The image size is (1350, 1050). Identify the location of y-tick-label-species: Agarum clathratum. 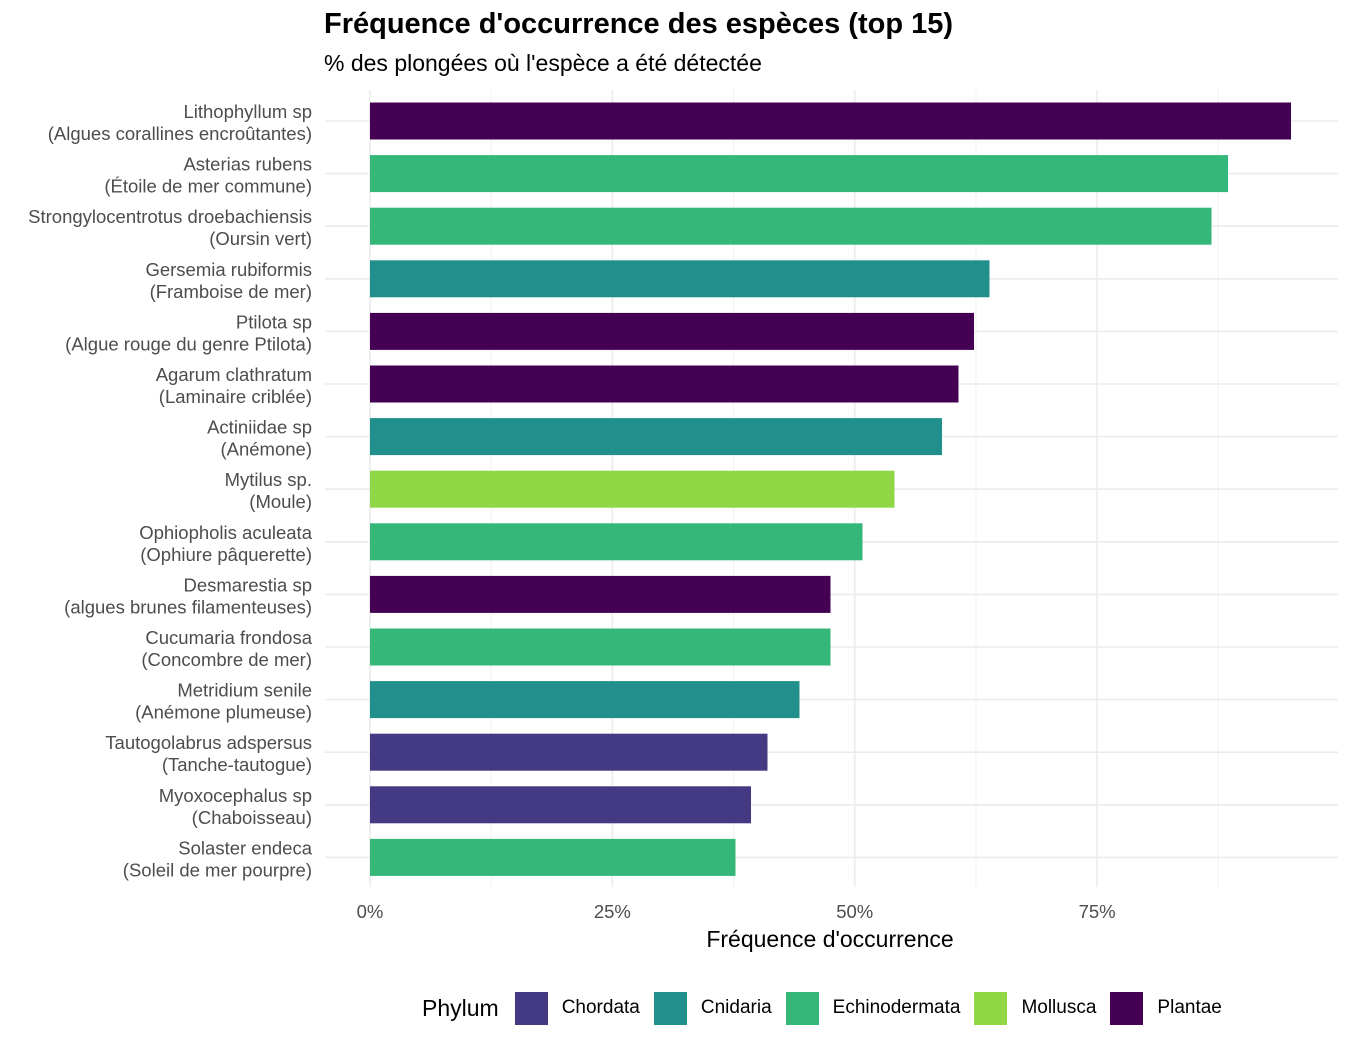
(234, 374).